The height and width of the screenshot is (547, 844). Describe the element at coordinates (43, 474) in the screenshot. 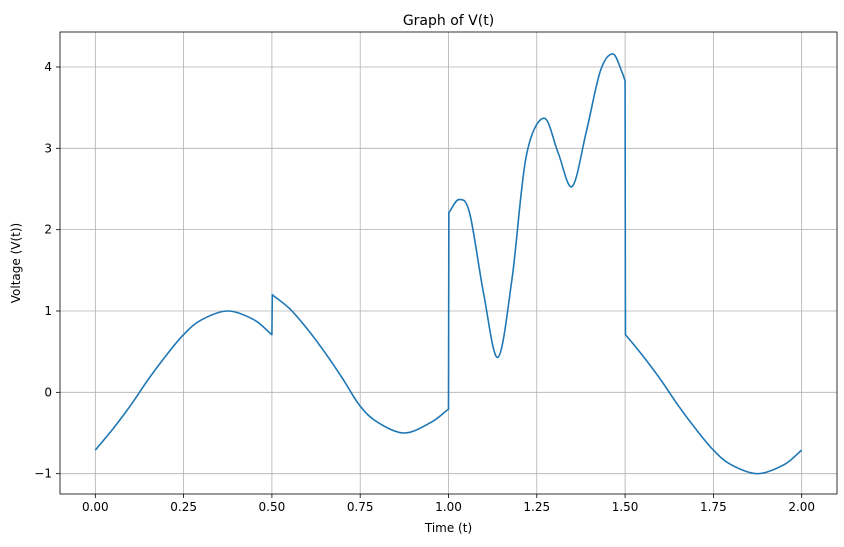

I see `y-tick-label: −1` at that location.